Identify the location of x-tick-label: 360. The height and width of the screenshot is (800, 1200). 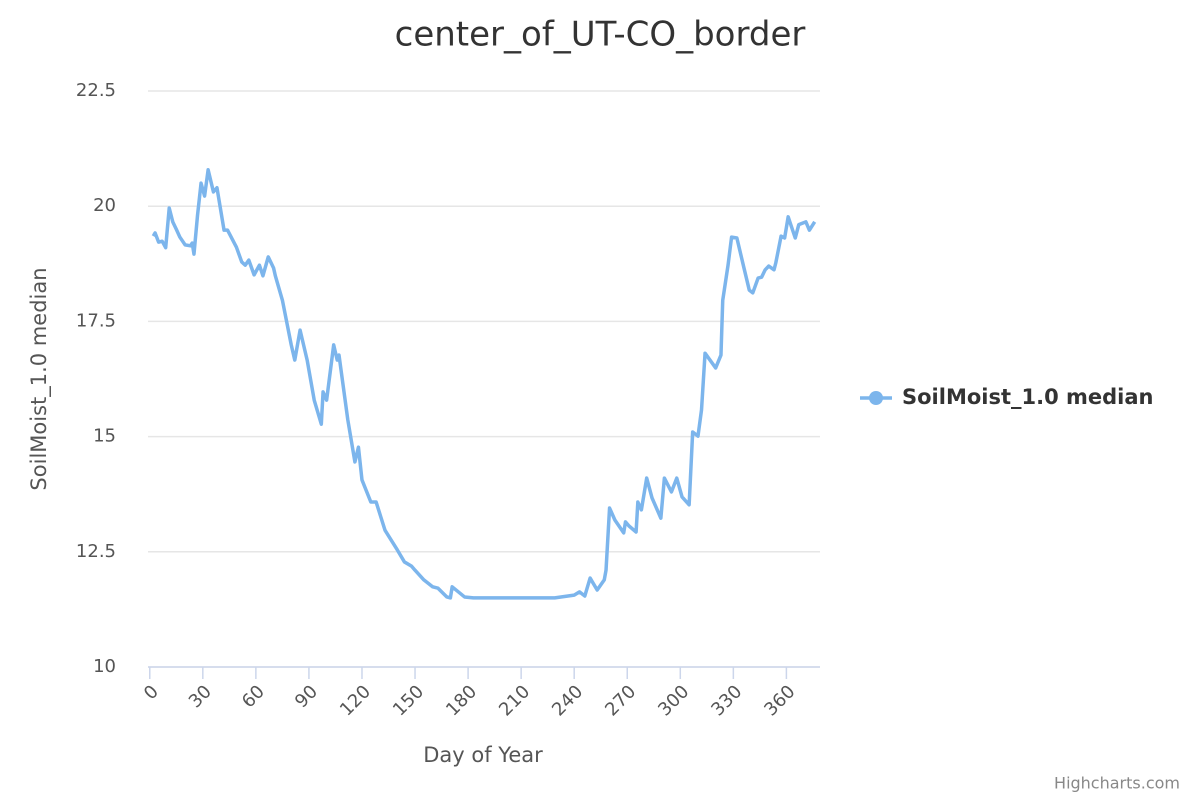
(779, 700).